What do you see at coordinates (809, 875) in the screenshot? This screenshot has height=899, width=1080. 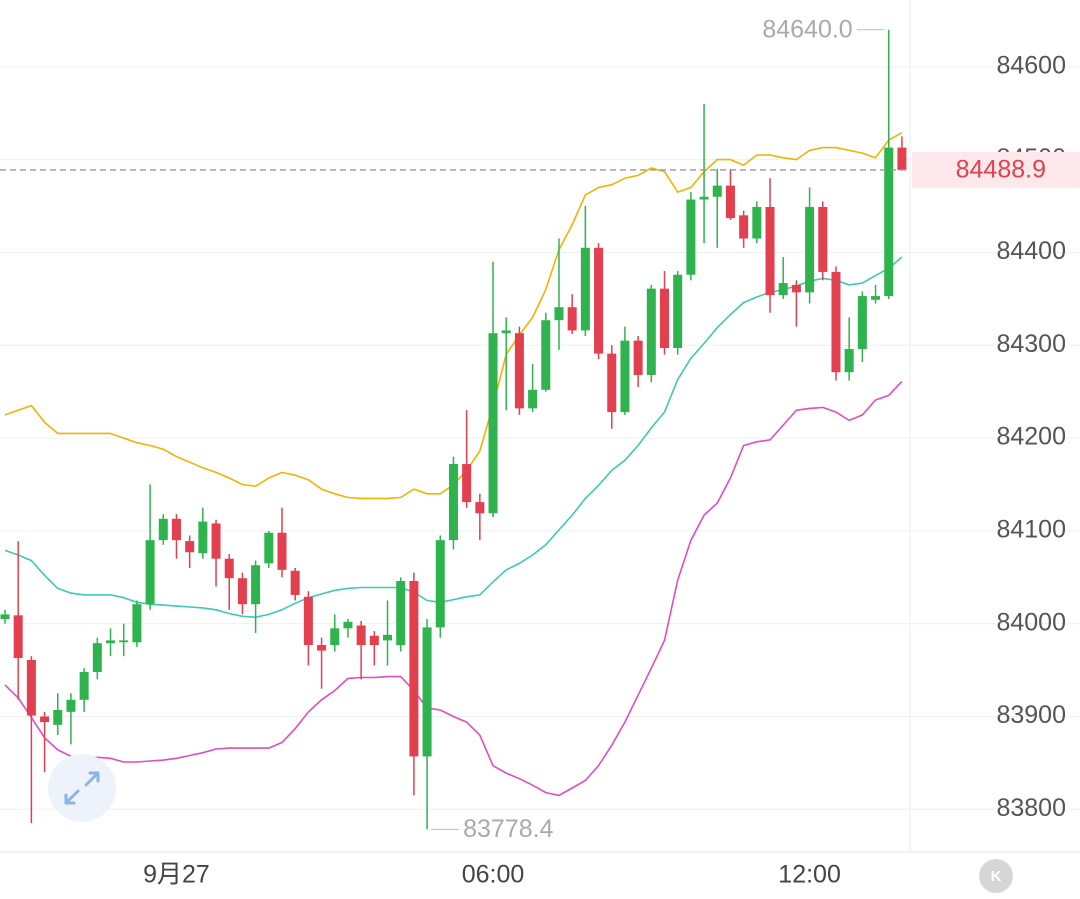 I see `x-tick-label: 12:00` at bounding box center [809, 875].